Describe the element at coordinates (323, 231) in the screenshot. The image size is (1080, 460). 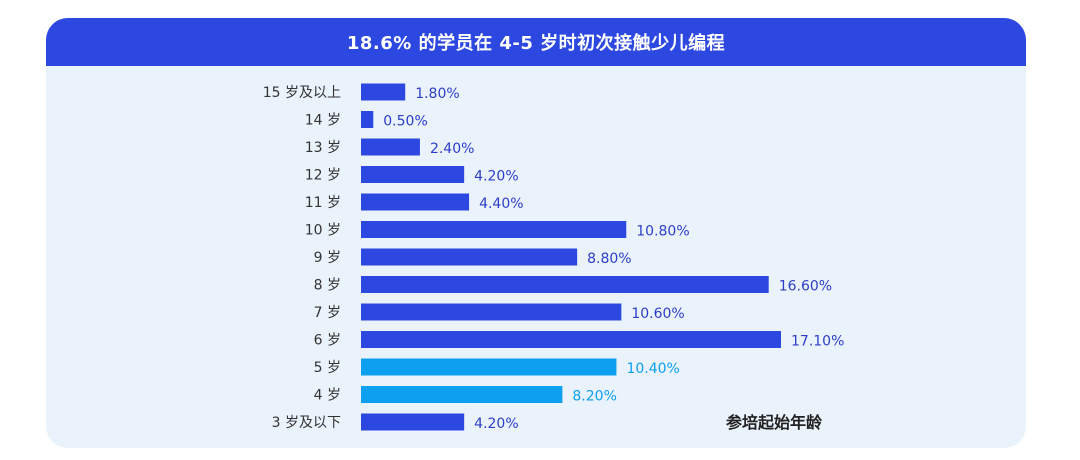
I see `category-label: 10 岁` at that location.